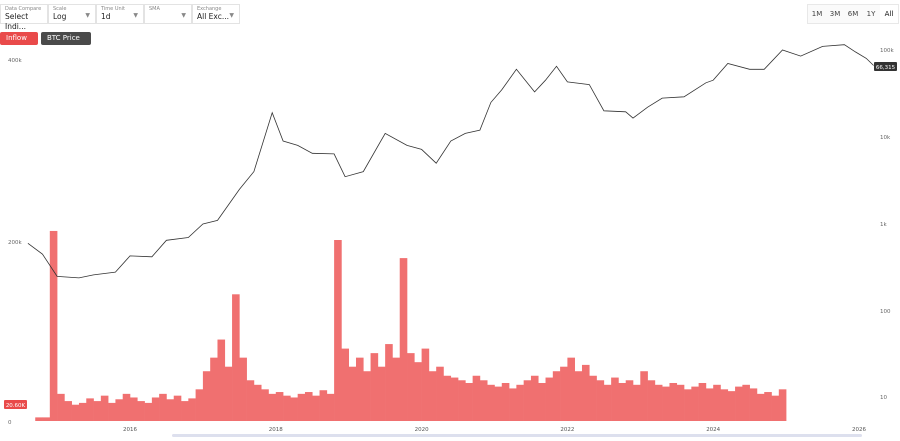 The width and height of the screenshot is (900, 441). Describe the element at coordinates (889, 14) in the screenshot. I see `range-all: All` at that location.